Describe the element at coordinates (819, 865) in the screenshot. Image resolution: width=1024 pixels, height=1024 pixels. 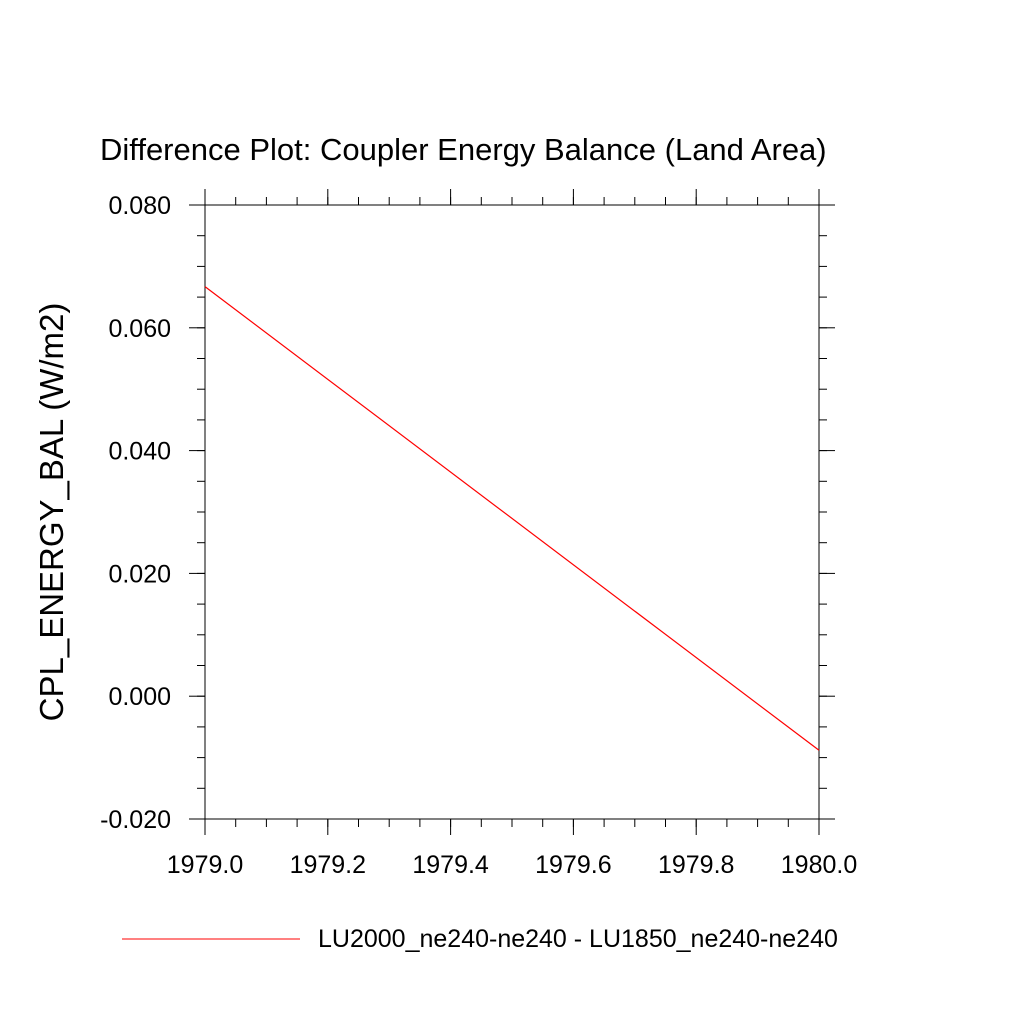
I see `x-tick-label: 1980.0` at that location.